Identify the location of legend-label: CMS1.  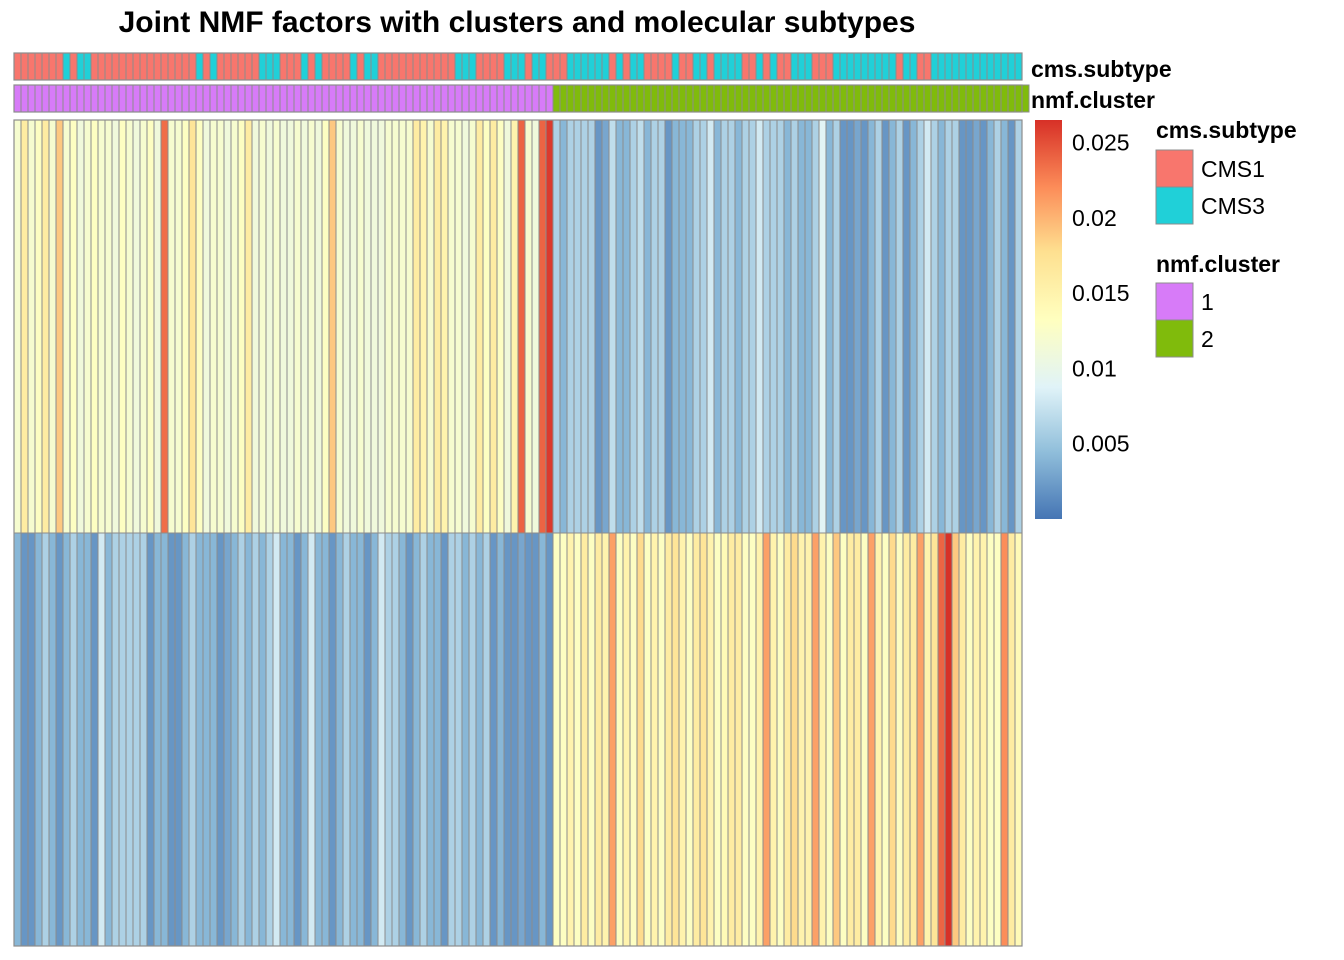
(1233, 169).